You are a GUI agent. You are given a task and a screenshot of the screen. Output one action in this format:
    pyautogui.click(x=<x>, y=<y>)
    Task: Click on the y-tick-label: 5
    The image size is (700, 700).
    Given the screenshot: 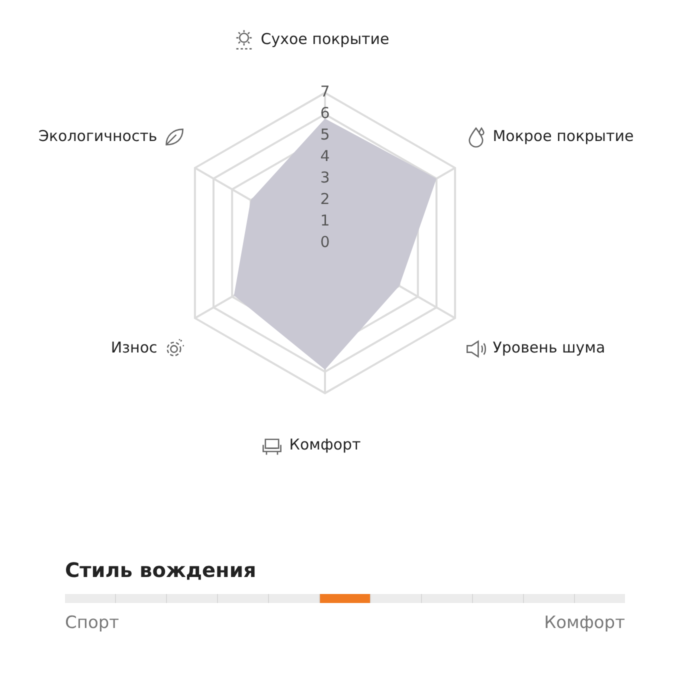 What is the action you would take?
    pyautogui.click(x=325, y=135)
    